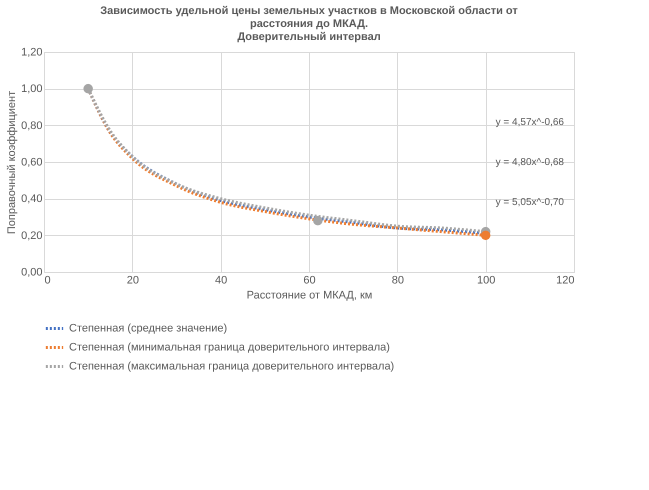  Describe the element at coordinates (221, 280) in the screenshot. I see `x-tick-label: 40` at that location.